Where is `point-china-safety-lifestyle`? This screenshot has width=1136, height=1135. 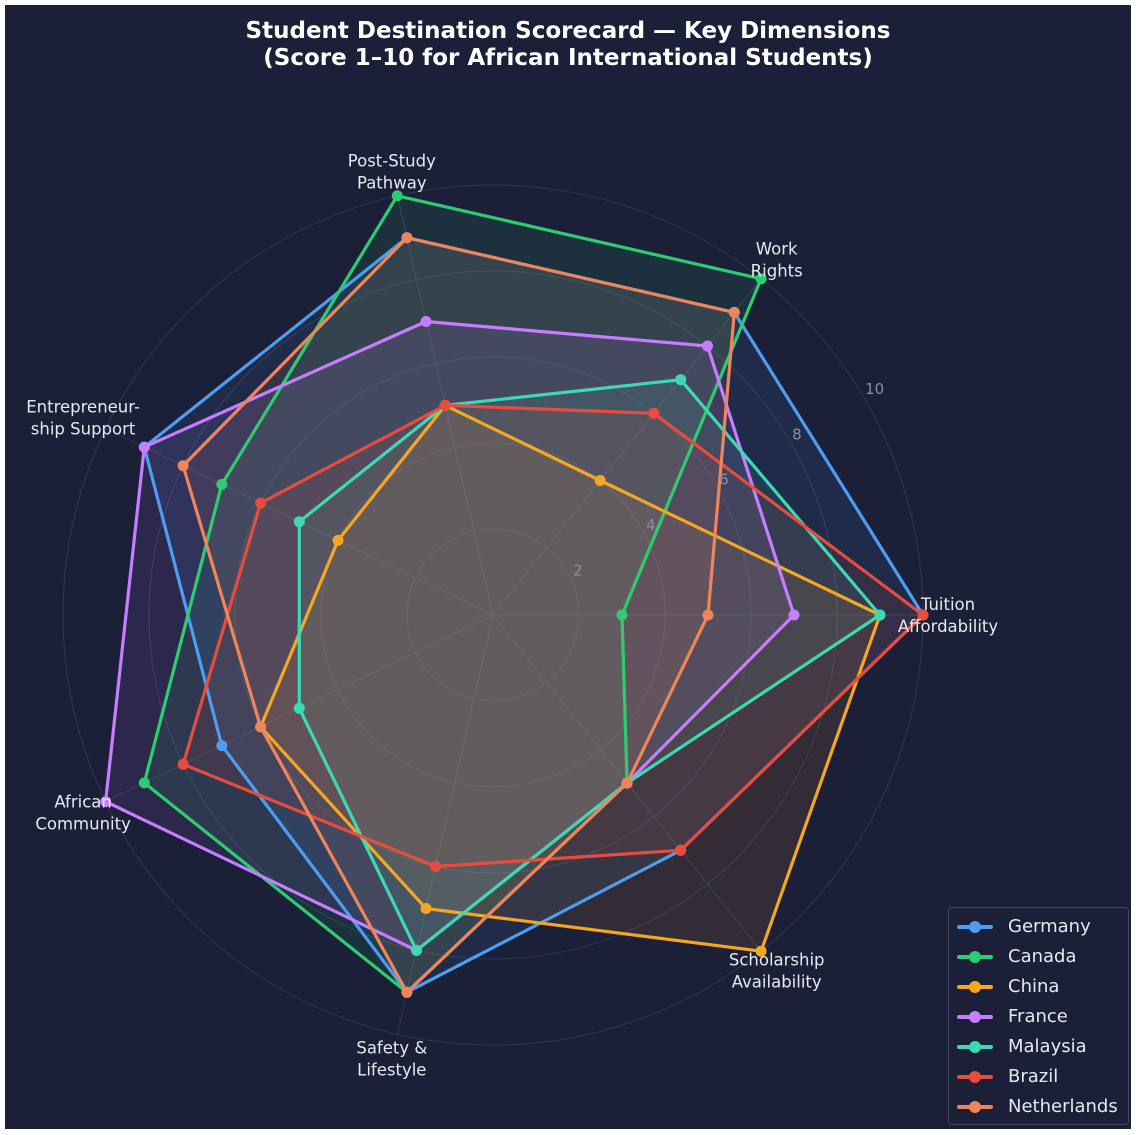
point-china-safety-lifestyle is located at coordinates (426, 908).